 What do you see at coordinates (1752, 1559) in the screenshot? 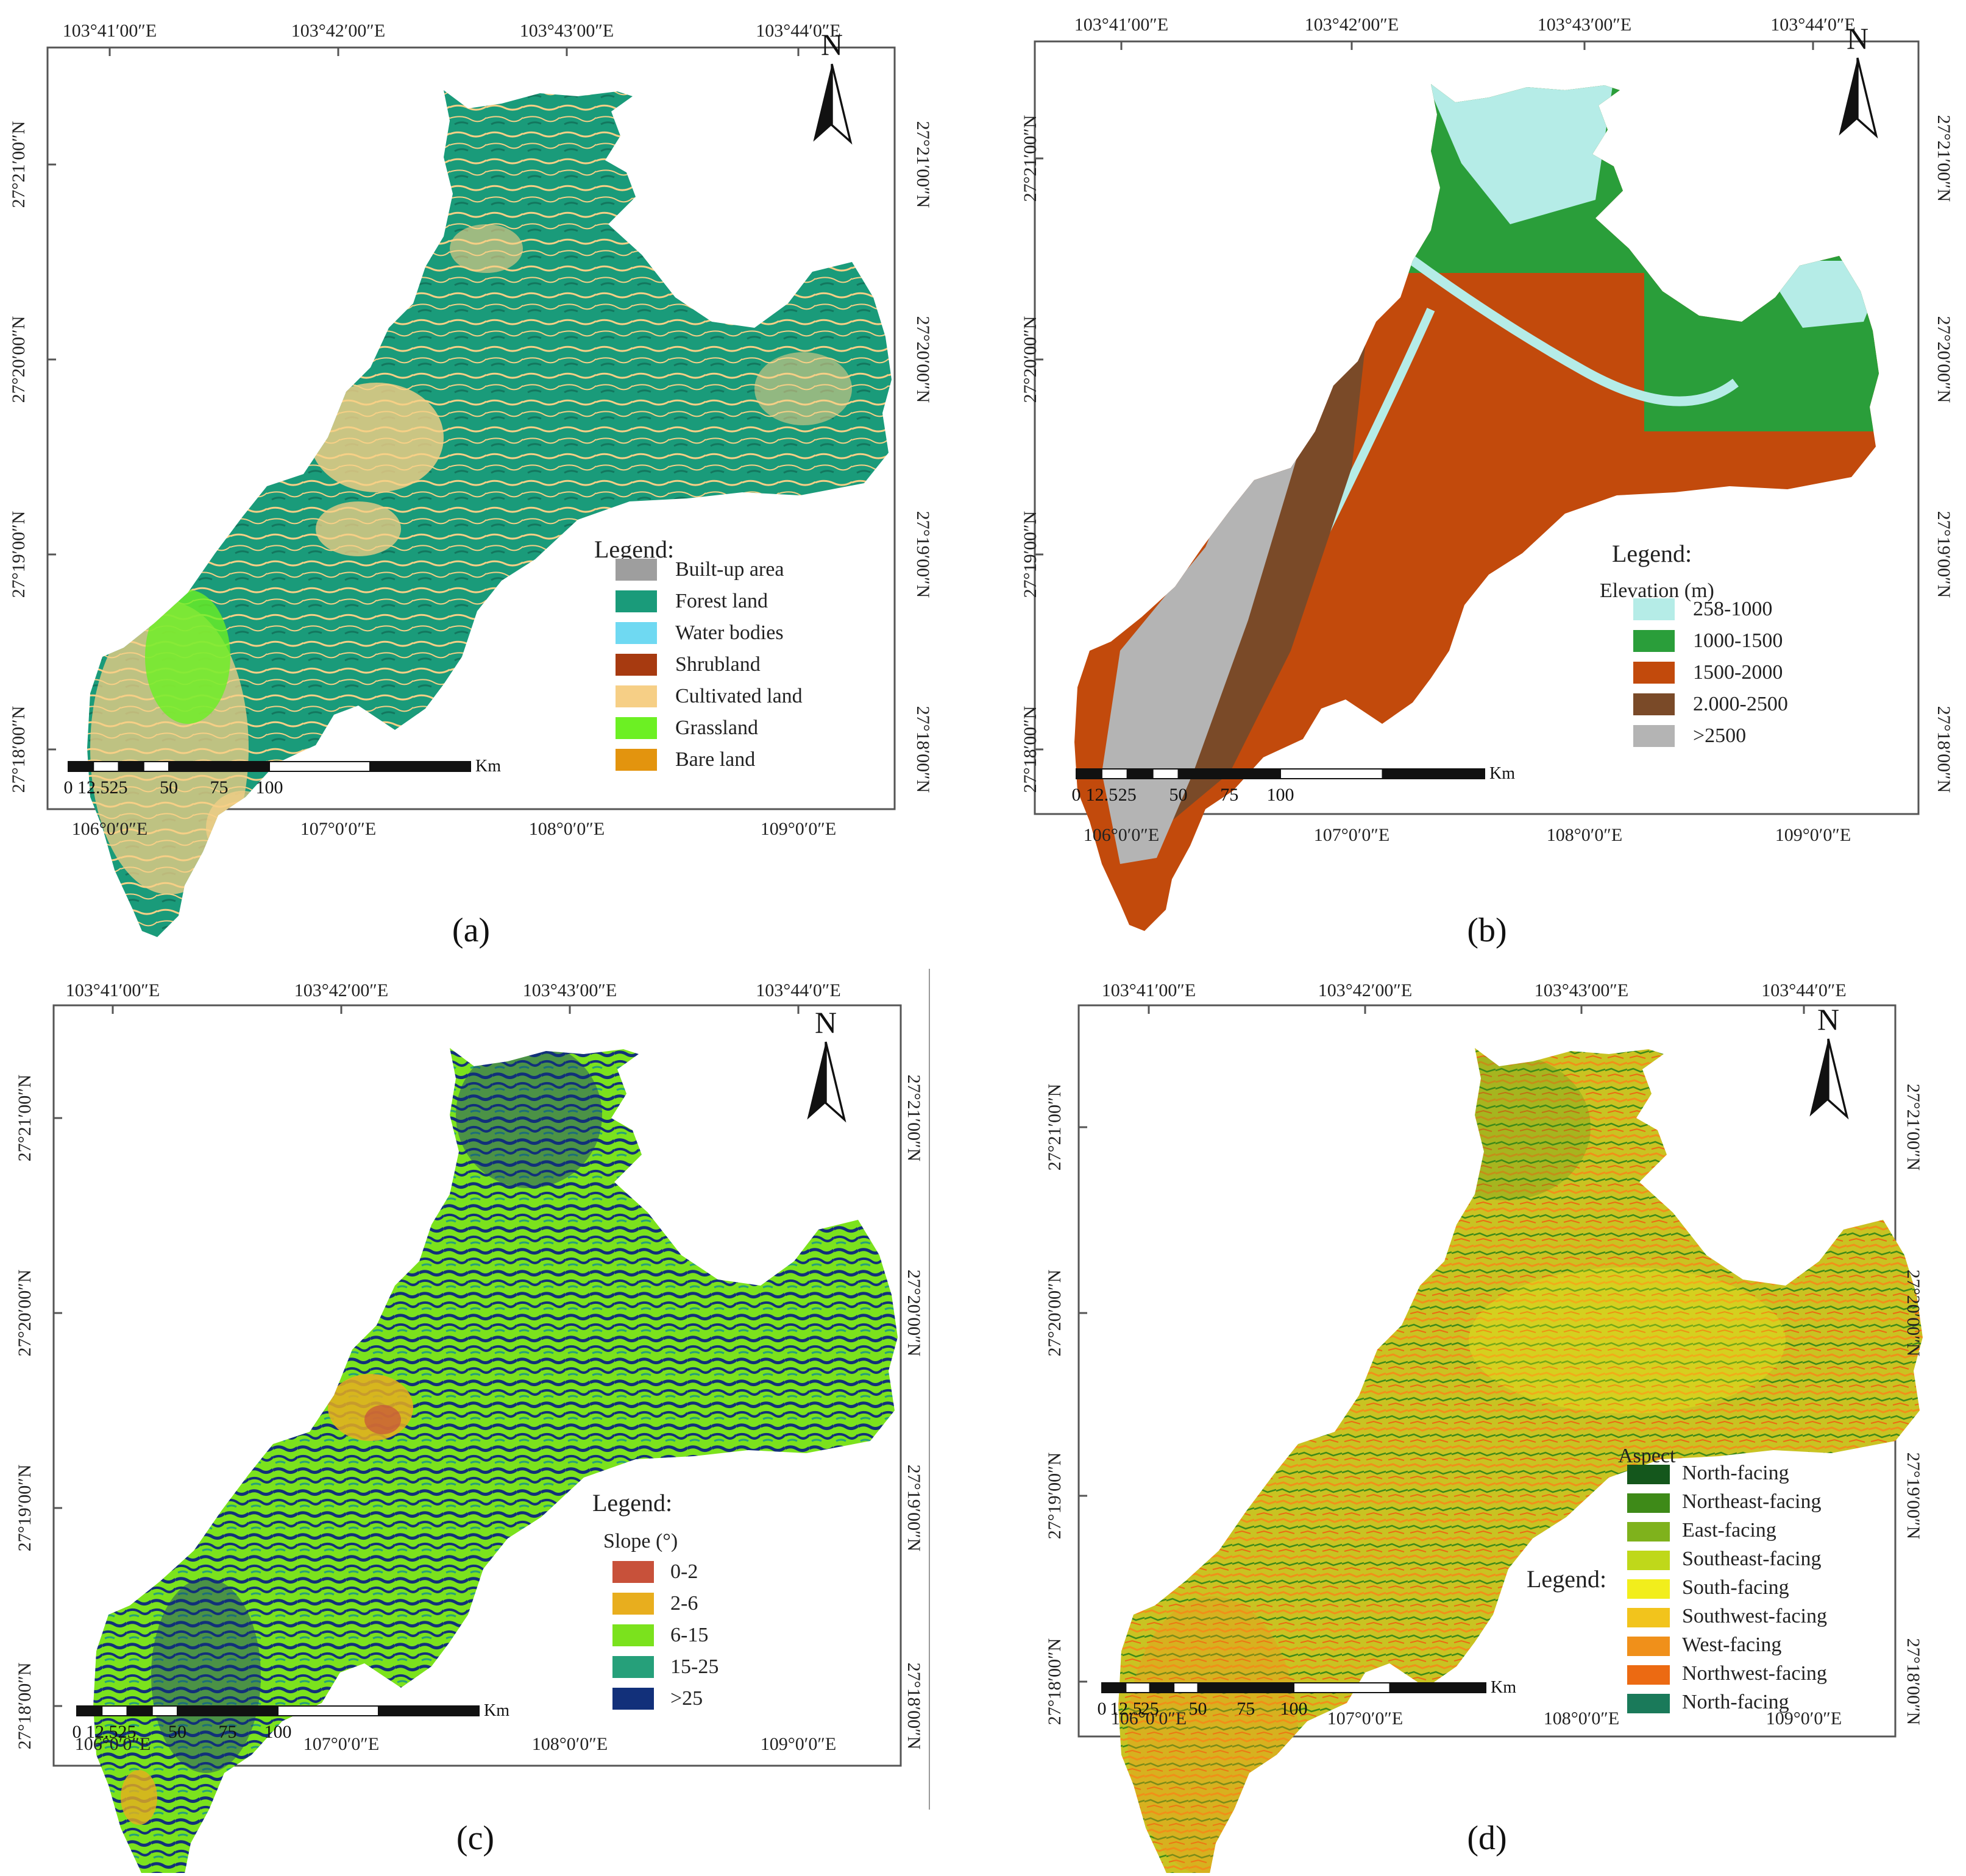
I see `legend-item-label: Southeast-facing` at bounding box center [1752, 1559].